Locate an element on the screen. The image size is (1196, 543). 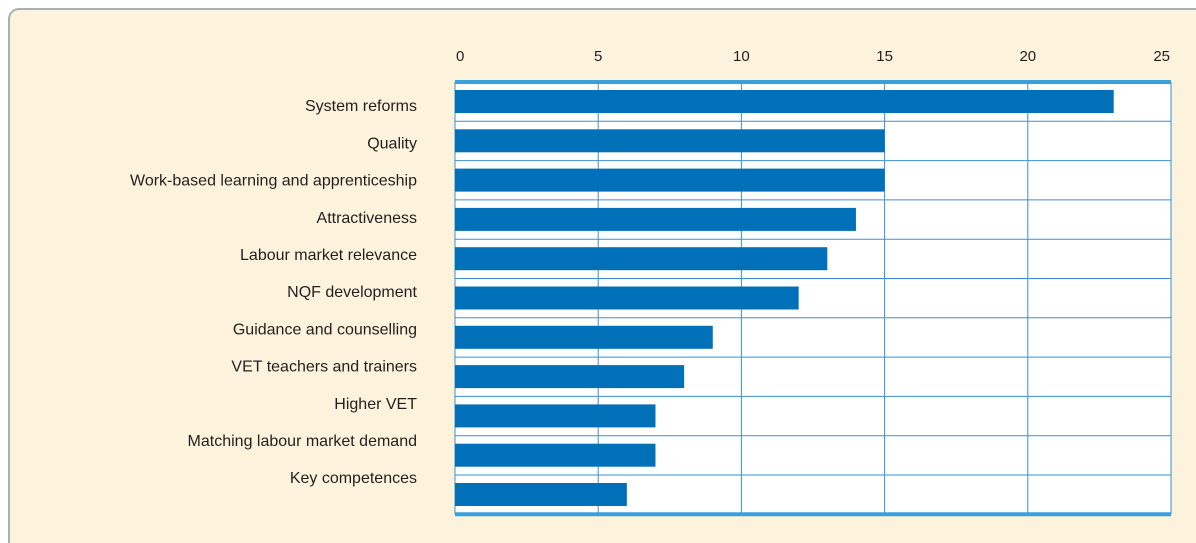
x-tick-label: 5 is located at coordinates (598, 56).